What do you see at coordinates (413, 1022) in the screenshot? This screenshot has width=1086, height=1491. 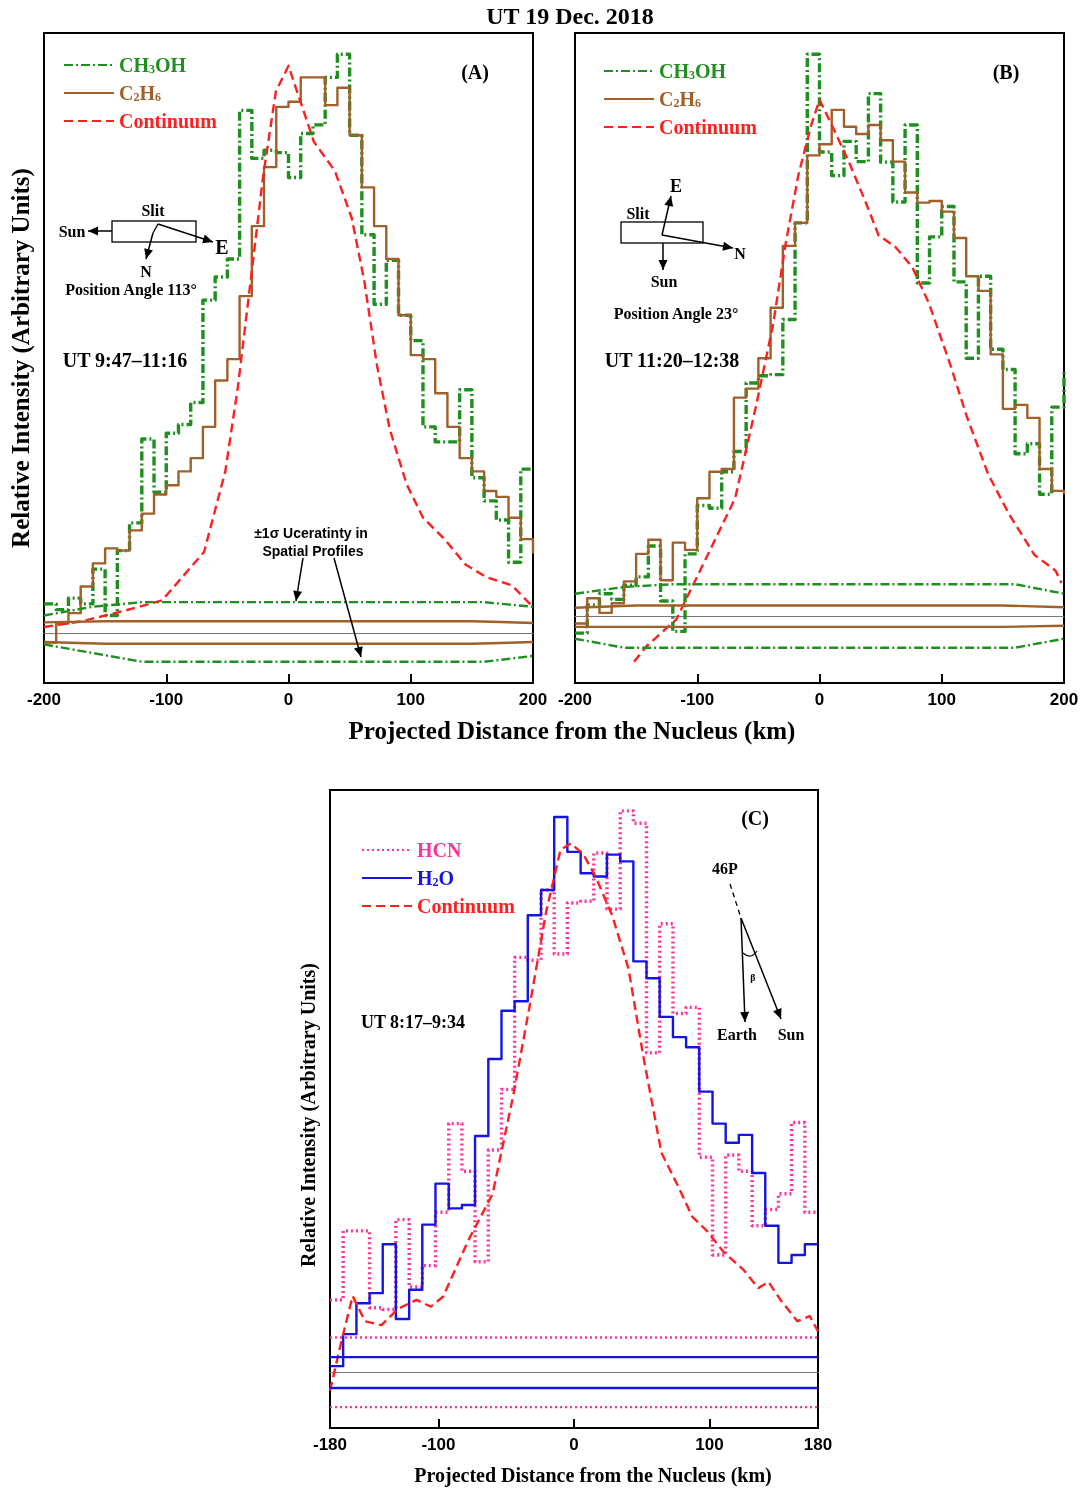 I see `annotation: UT 8:17–9:34` at bounding box center [413, 1022].